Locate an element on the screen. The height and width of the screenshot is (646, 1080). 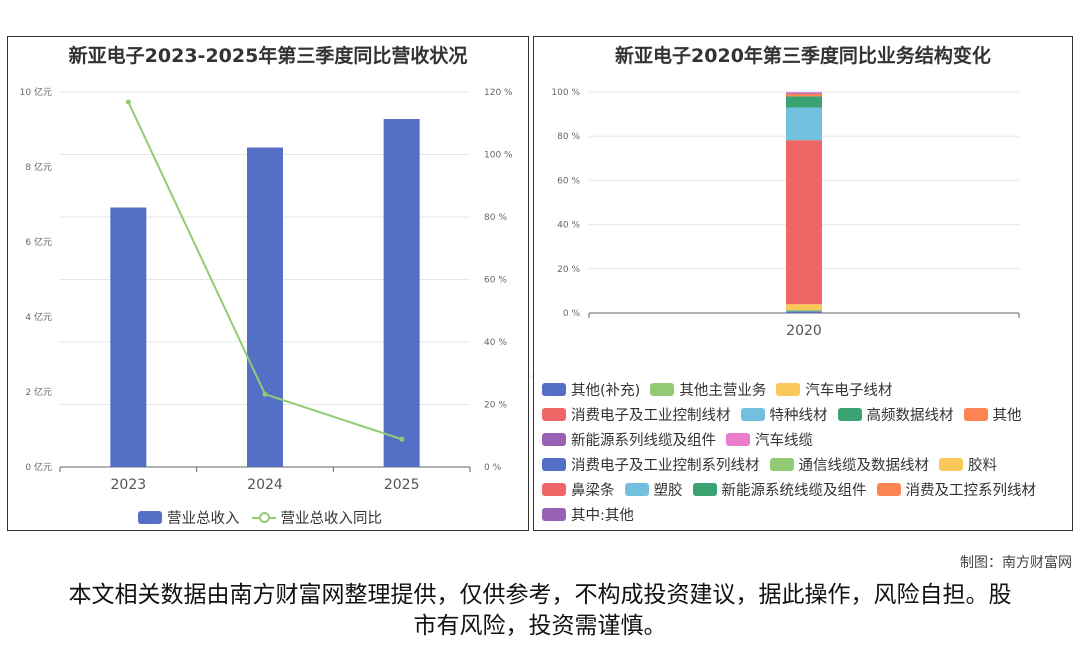
legend-item: 其他(补充) is located at coordinates (591, 389).